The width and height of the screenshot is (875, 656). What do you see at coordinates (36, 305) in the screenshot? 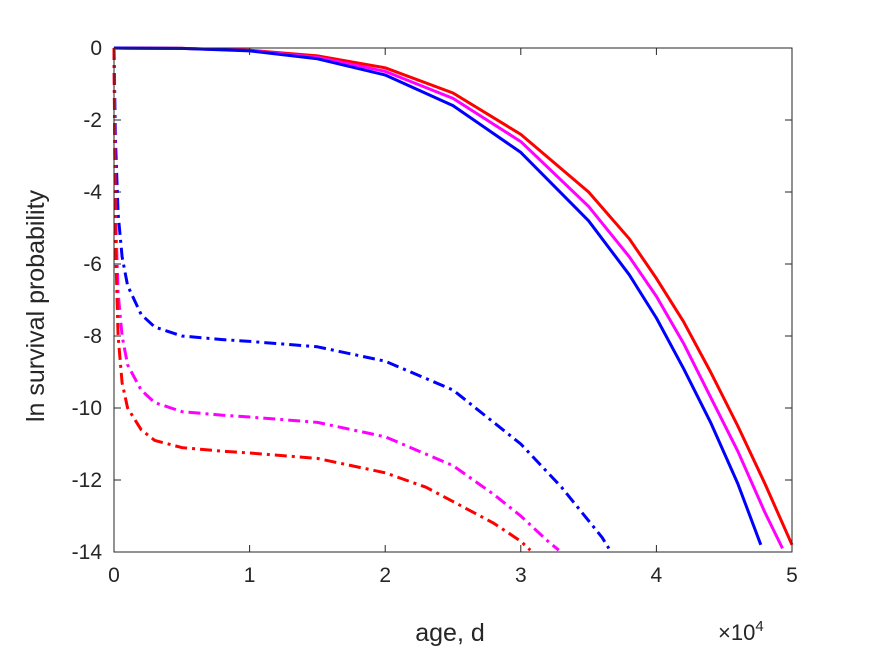
I see `y-axis-title: ln survival probability` at bounding box center [36, 305].